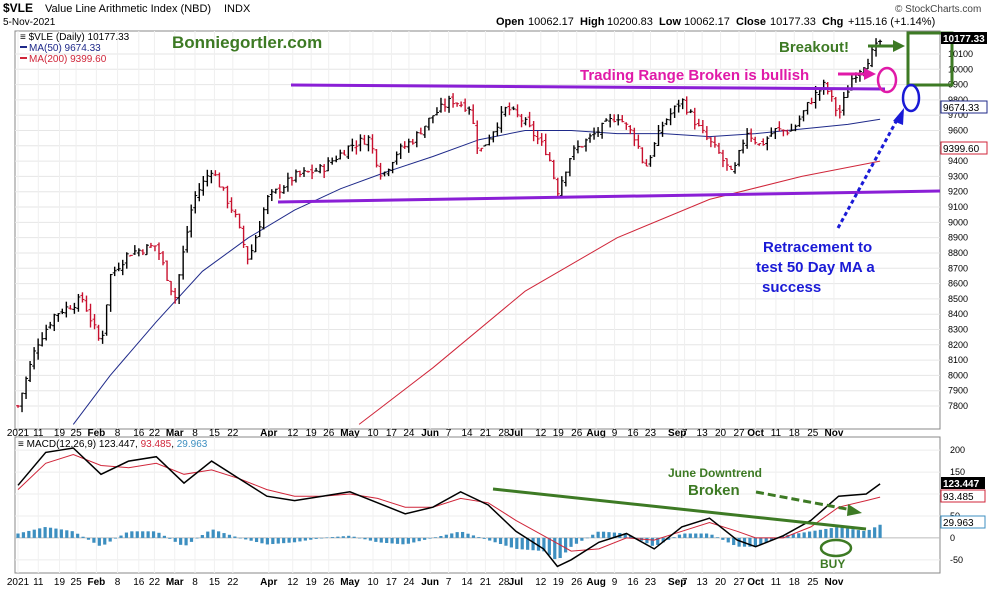 Image resolution: width=990 pixels, height=591 pixels. I want to click on price-tick-label: 8000, so click(958, 375).